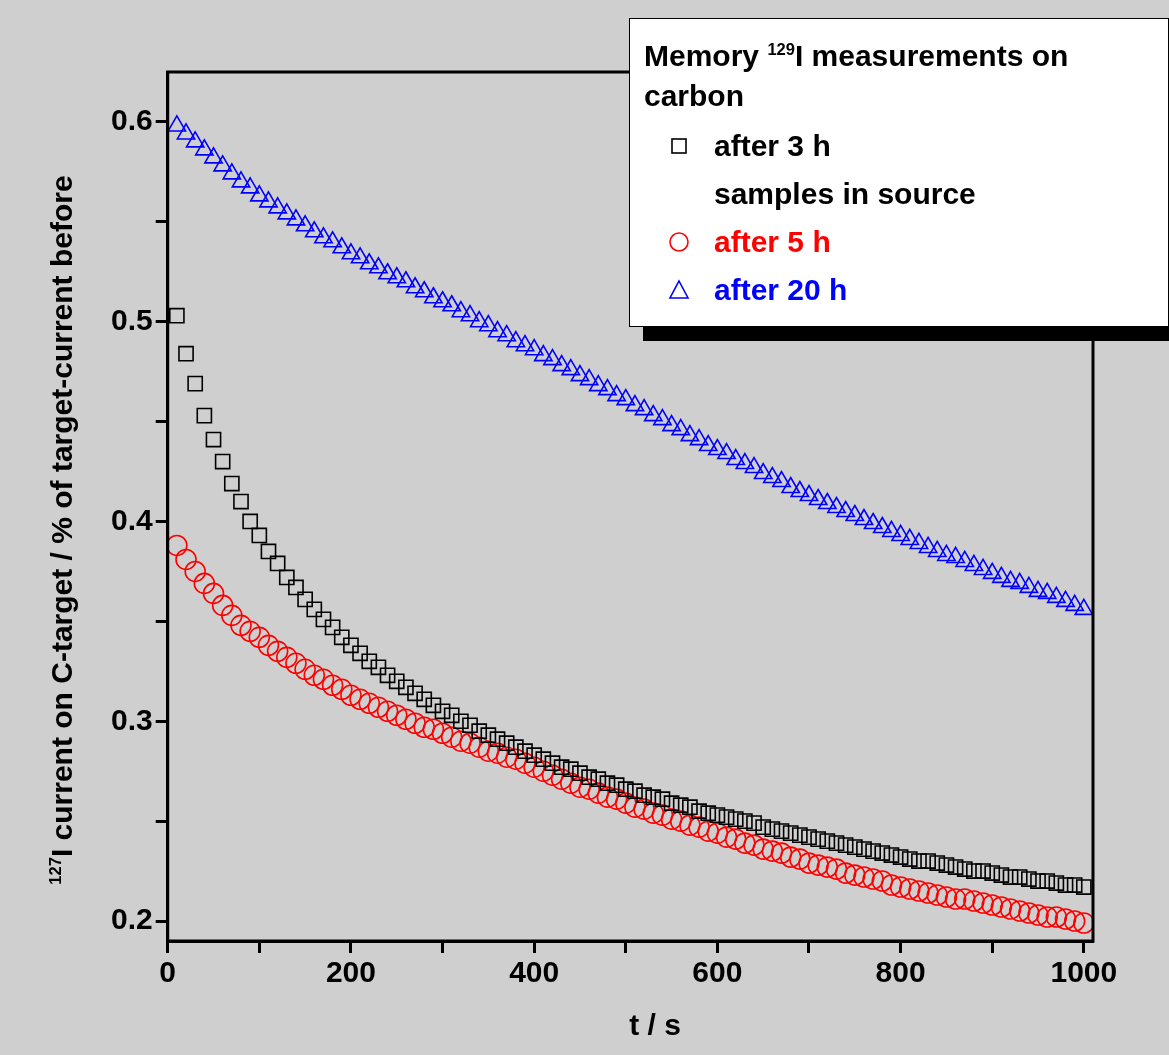 The height and width of the screenshot is (1055, 1169). I want to click on y-tick-label: 0.4, so click(131, 519).